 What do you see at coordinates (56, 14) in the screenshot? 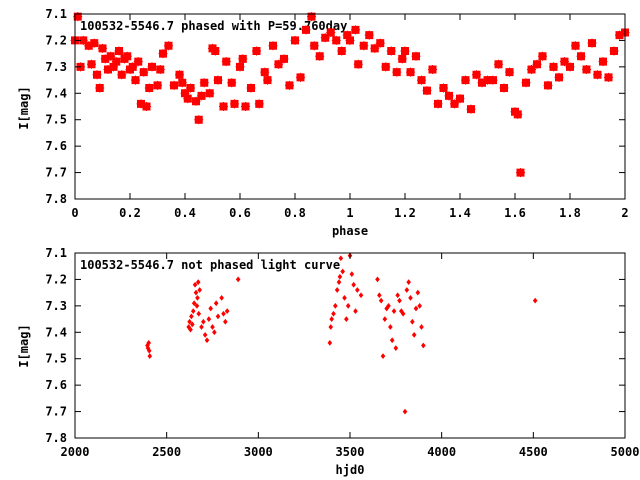
I see `y-tick-label-phased: 7.1` at bounding box center [56, 14].